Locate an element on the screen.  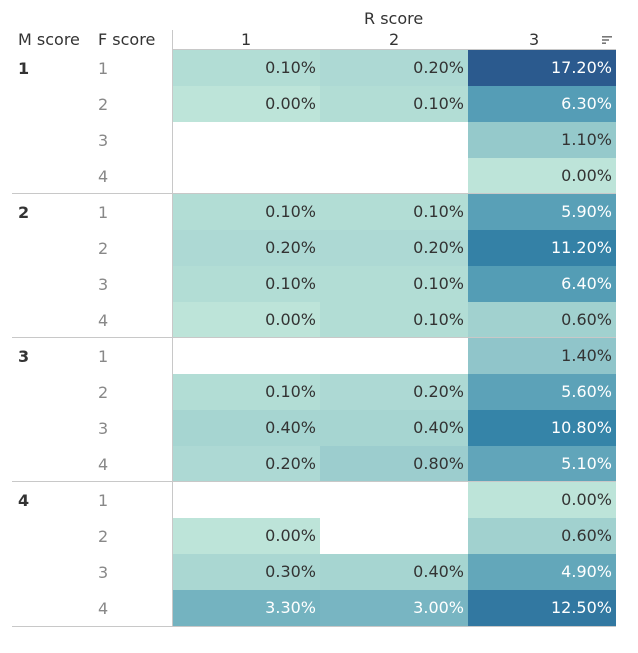
heatmap-cell: 10.80% is located at coordinates (542, 428).